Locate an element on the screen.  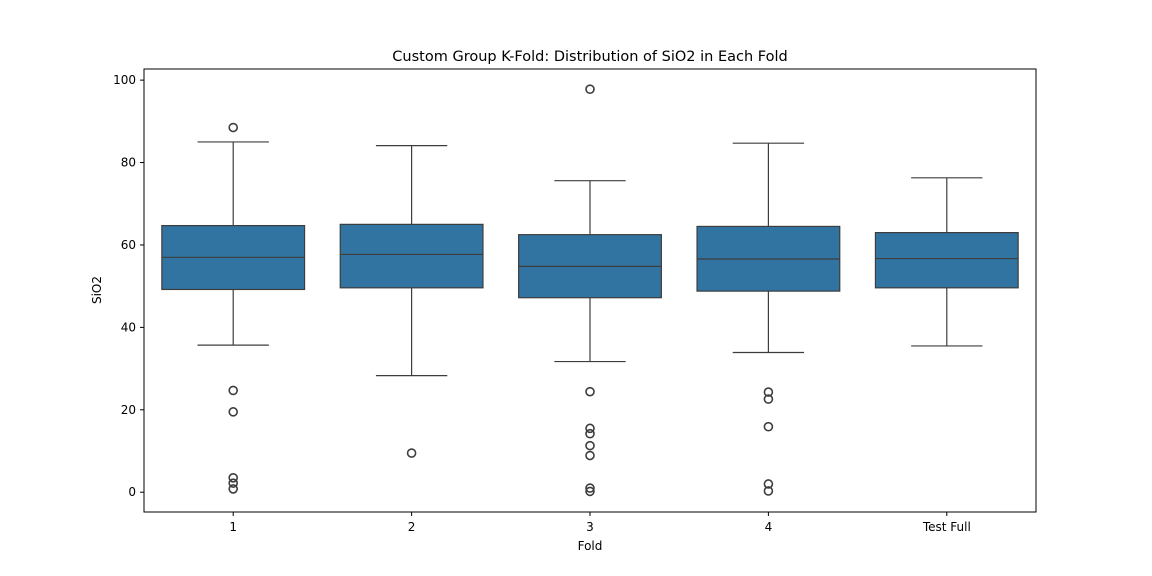
x-tick-label: 4 is located at coordinates (769, 527).